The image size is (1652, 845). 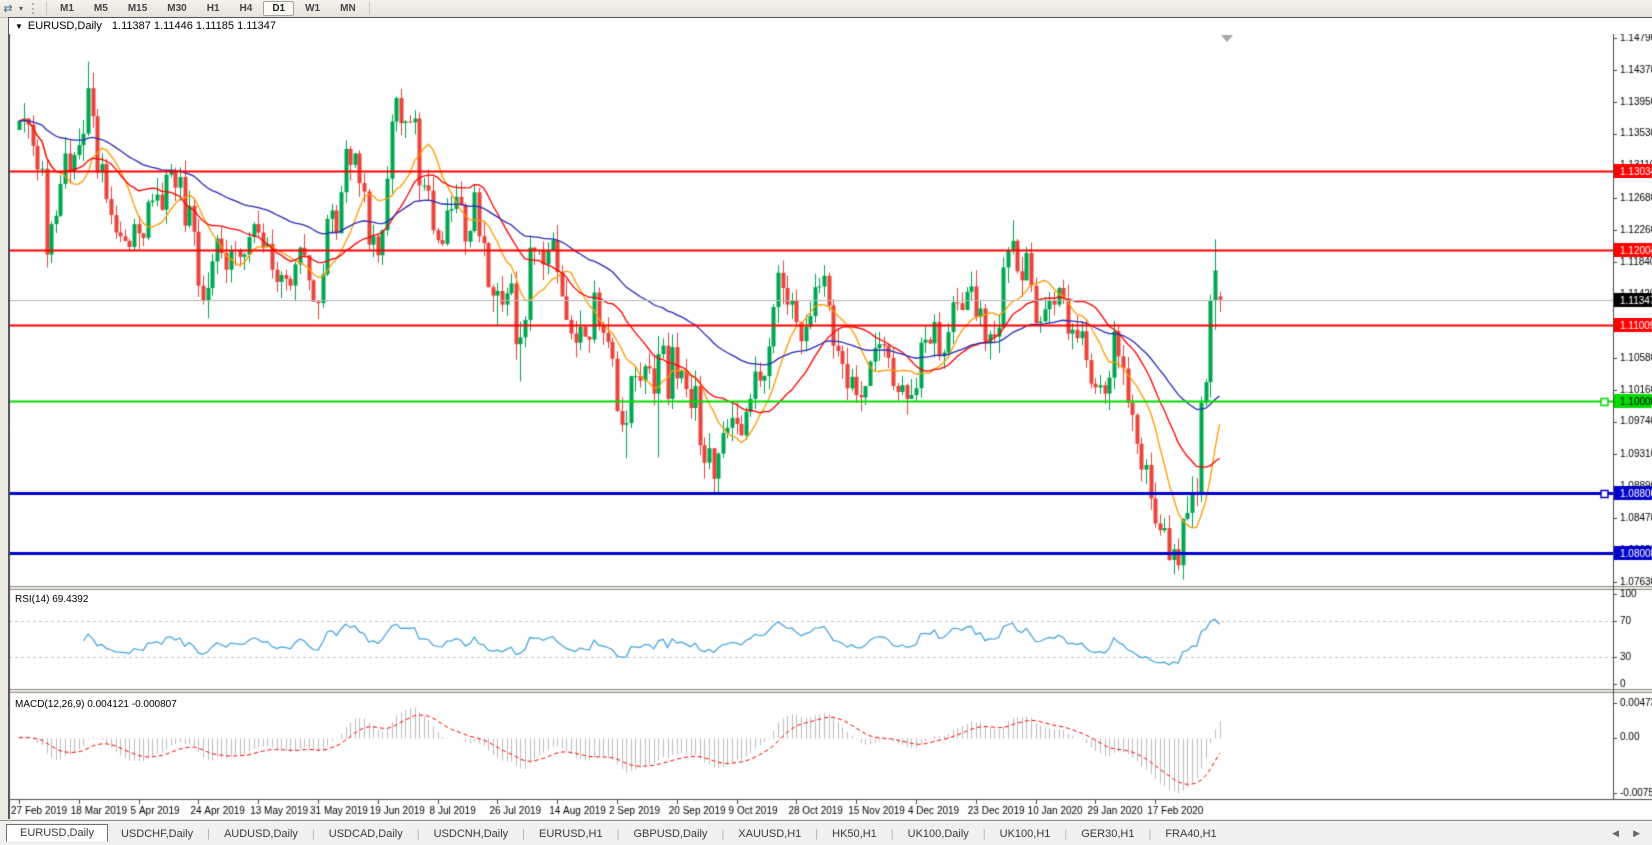 What do you see at coordinates (57, 832) in the screenshot?
I see `chart-tab-eurusd-daily: EURUSD,Daily` at bounding box center [57, 832].